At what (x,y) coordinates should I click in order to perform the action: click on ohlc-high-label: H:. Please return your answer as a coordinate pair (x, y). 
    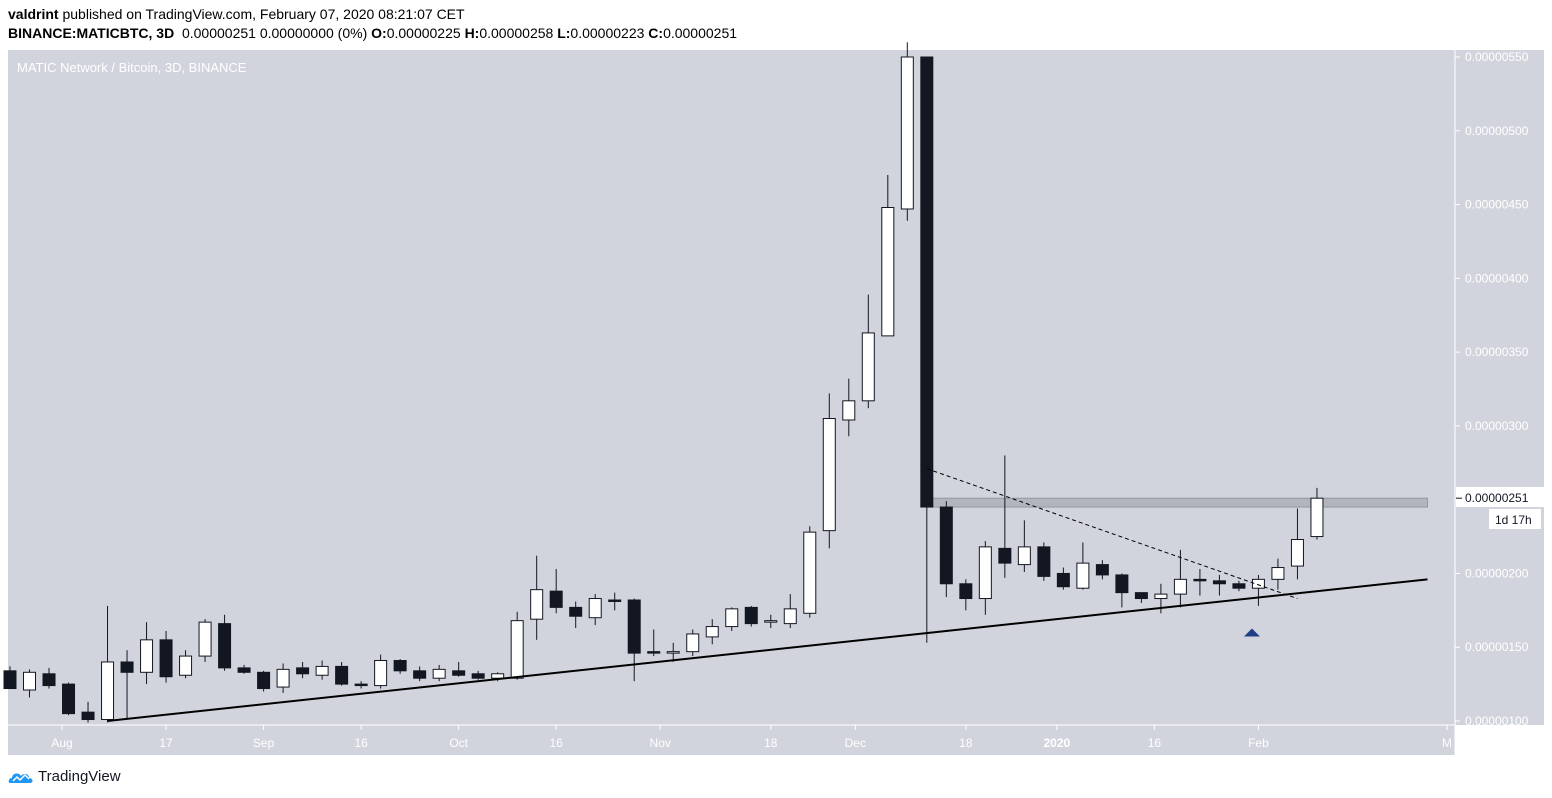
    Looking at the image, I should click on (472, 33).